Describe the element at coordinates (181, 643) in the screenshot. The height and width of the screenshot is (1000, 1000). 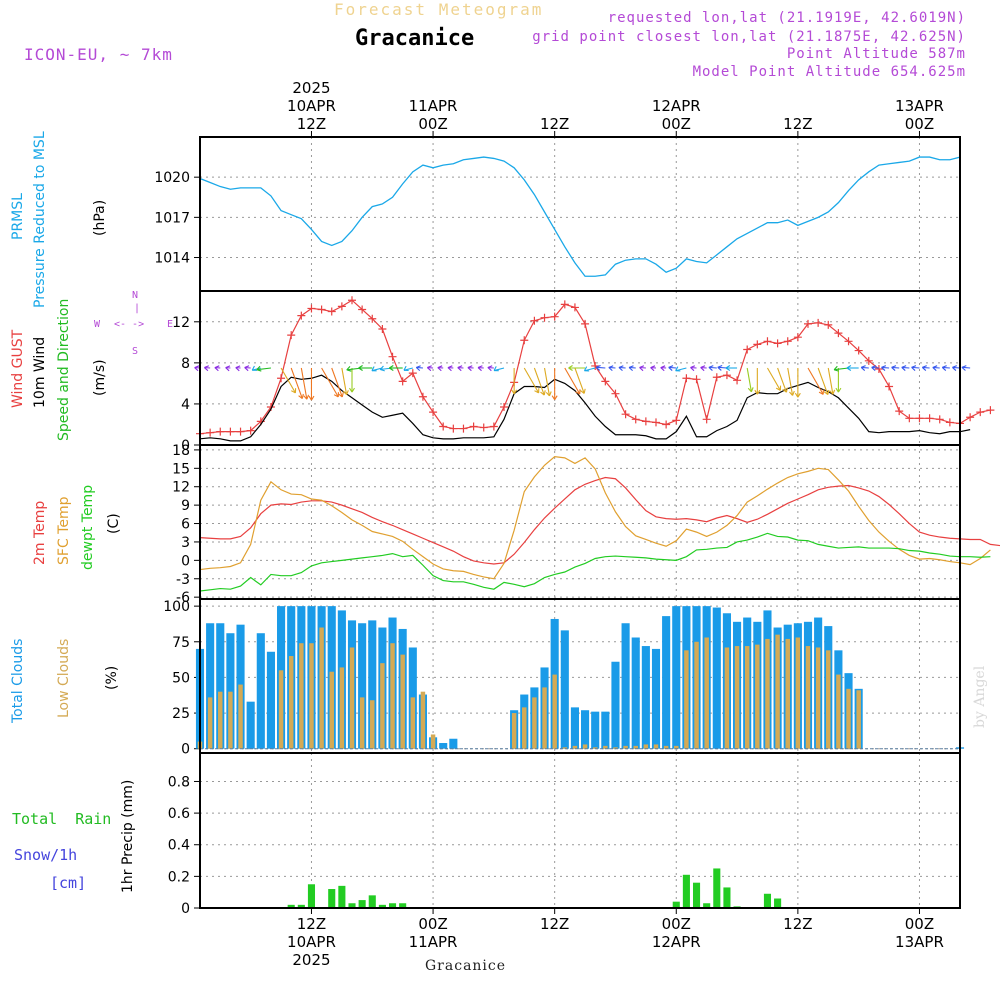
I see `y-tick-label: 75` at that location.